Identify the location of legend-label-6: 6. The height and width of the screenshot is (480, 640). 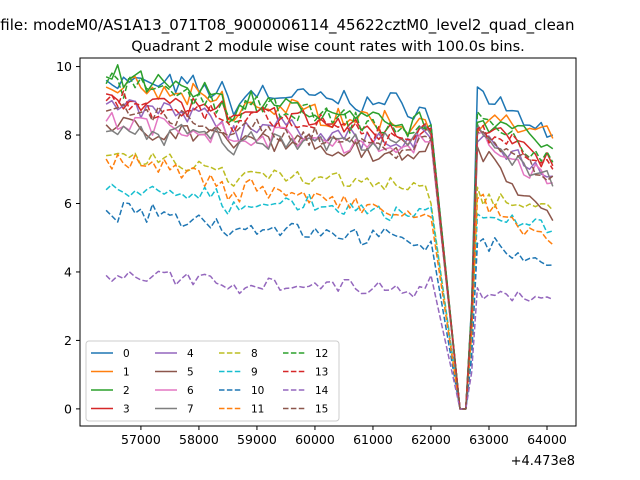
(190, 391).